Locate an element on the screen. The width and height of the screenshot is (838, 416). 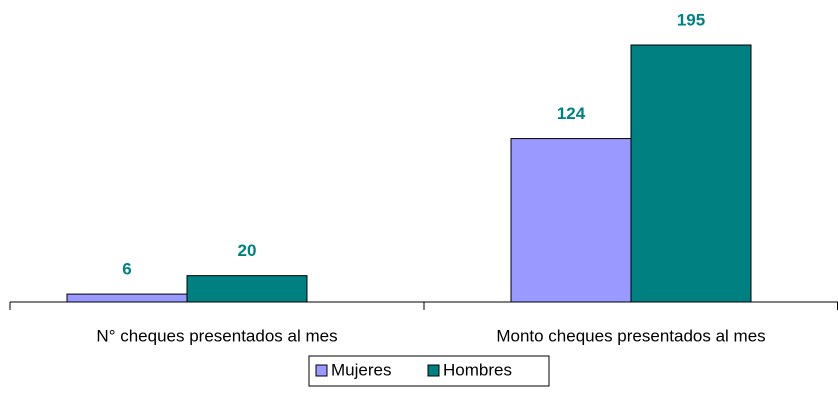
data-label: 195 is located at coordinates (691, 19).